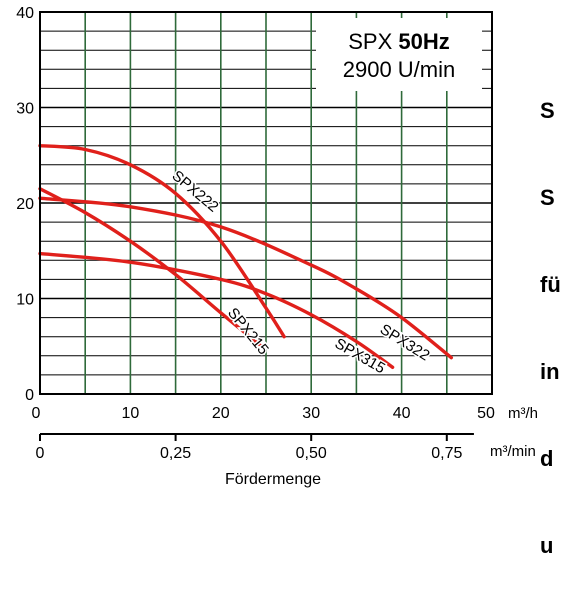 The image size is (564, 589). I want to click on x2-tick-label: 0,50, so click(311, 453).